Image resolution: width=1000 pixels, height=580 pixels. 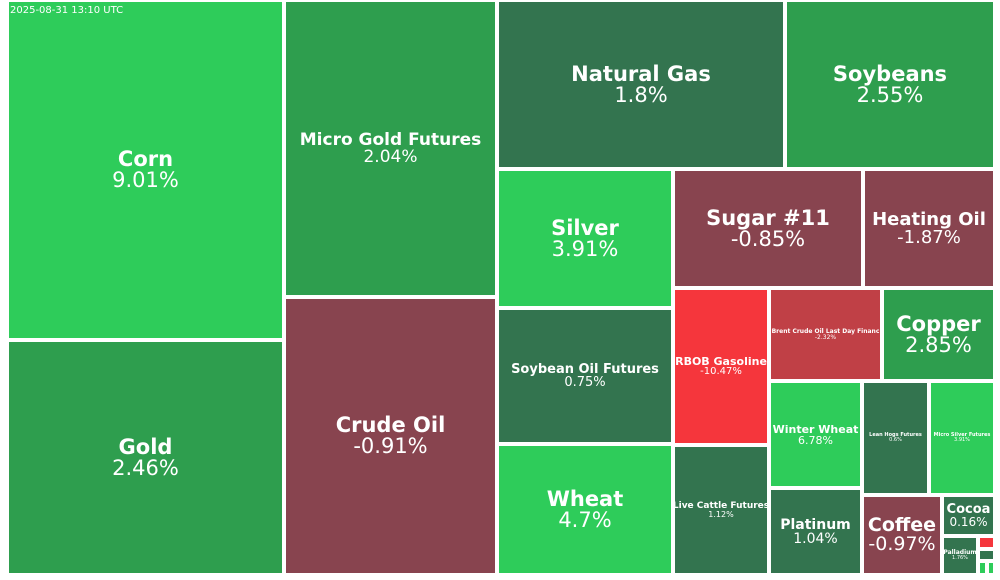 I want to click on treemap-tile: Coffee -0.97%, so click(x=902, y=535).